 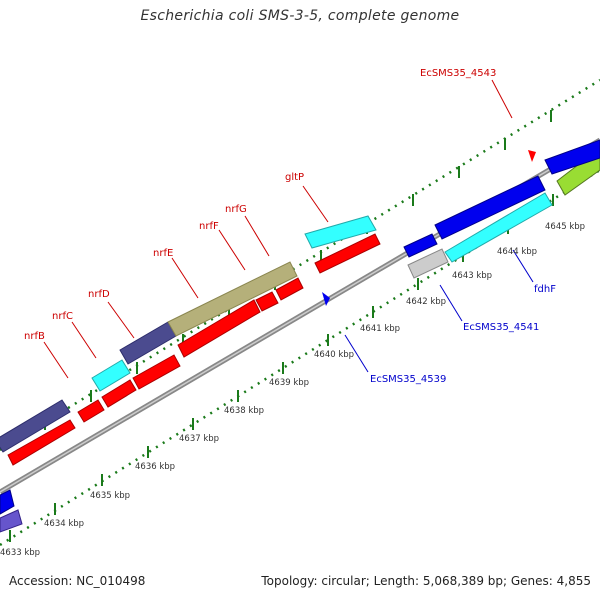 I want to click on leader-nrfB, so click(x=56, y=360).